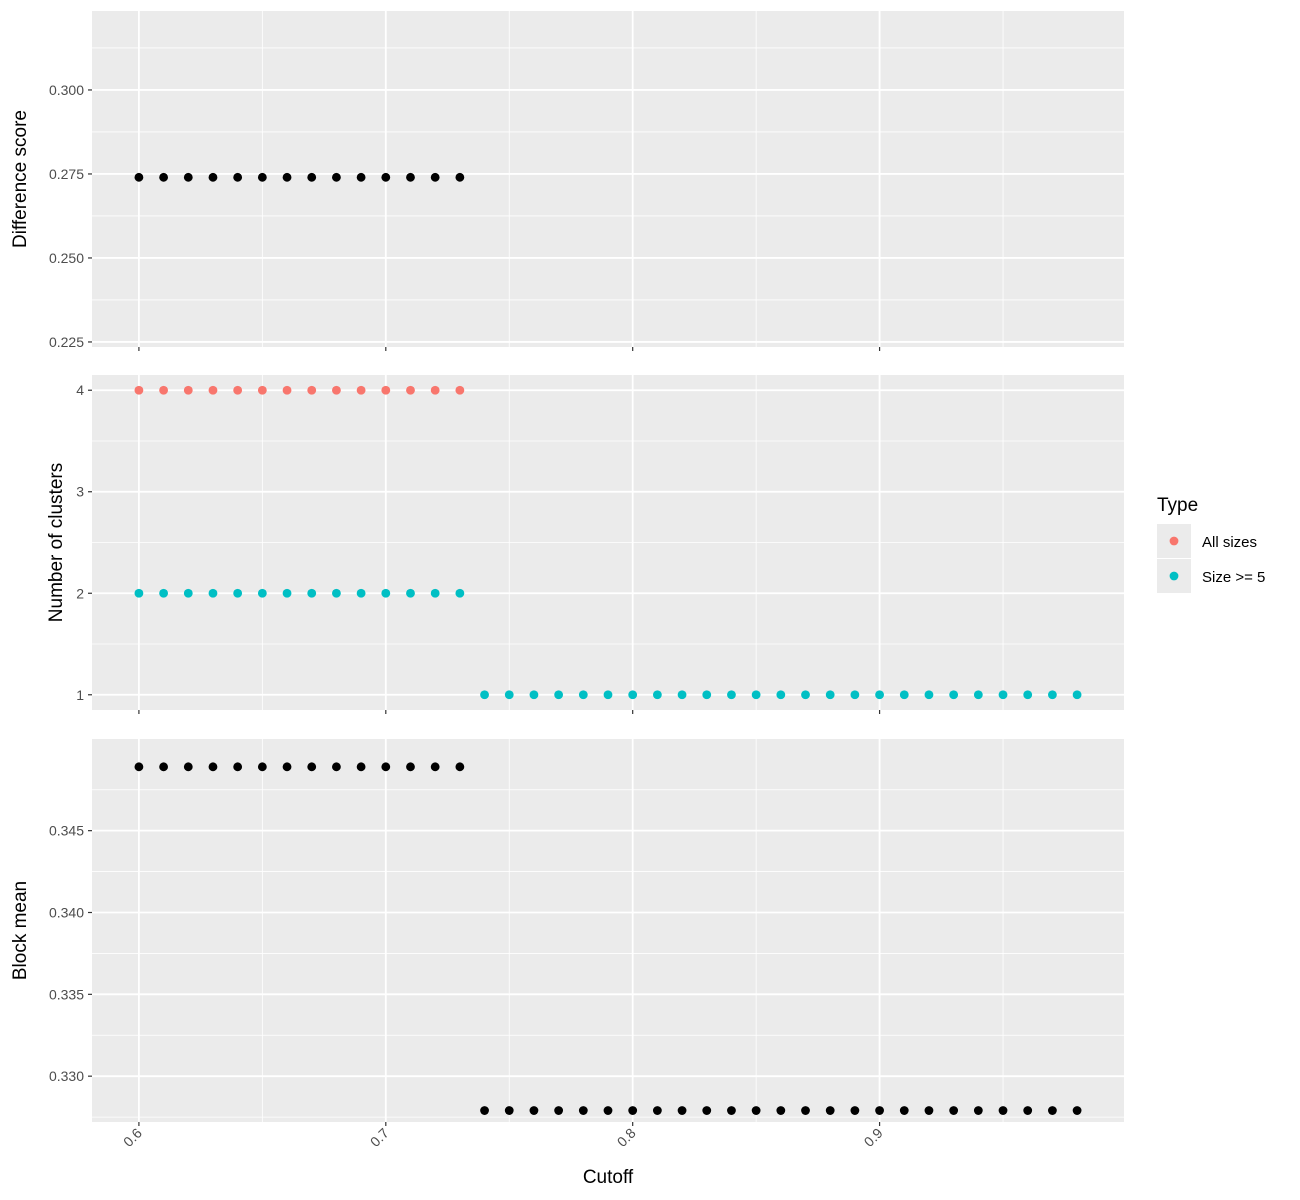  Describe the element at coordinates (56, 542) in the screenshot. I see `y-axis-title: Number of clusters` at that location.